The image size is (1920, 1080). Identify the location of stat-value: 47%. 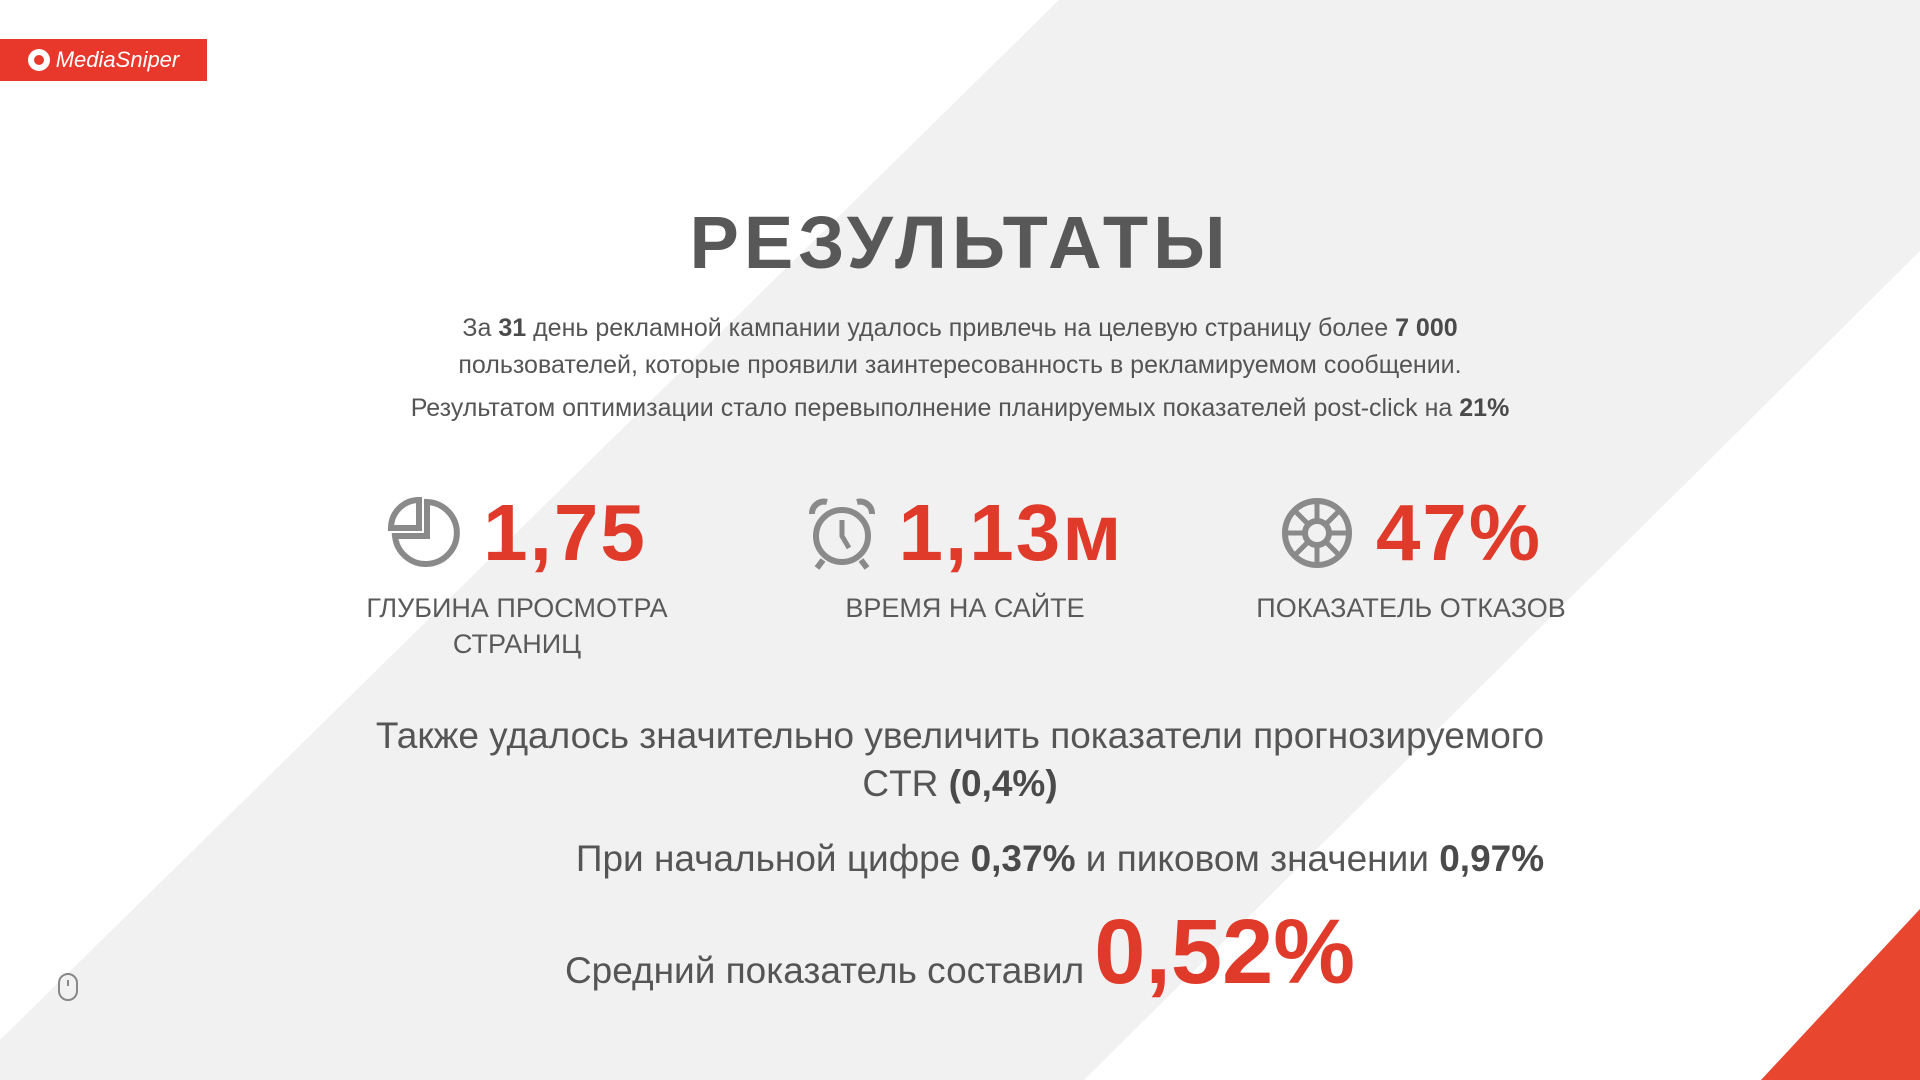
(1459, 532).